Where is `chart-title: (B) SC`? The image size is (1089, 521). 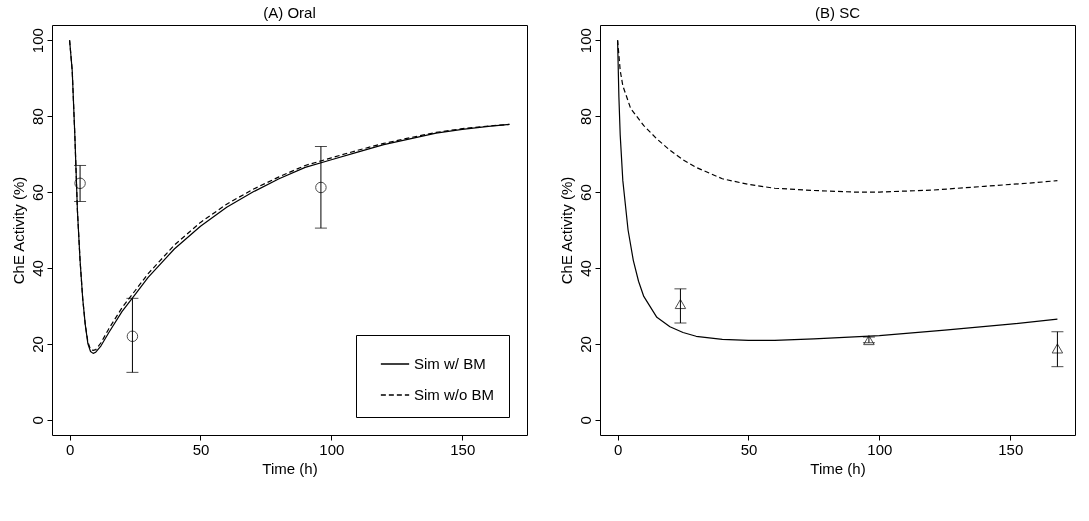 chart-title: (B) SC is located at coordinates (838, 12).